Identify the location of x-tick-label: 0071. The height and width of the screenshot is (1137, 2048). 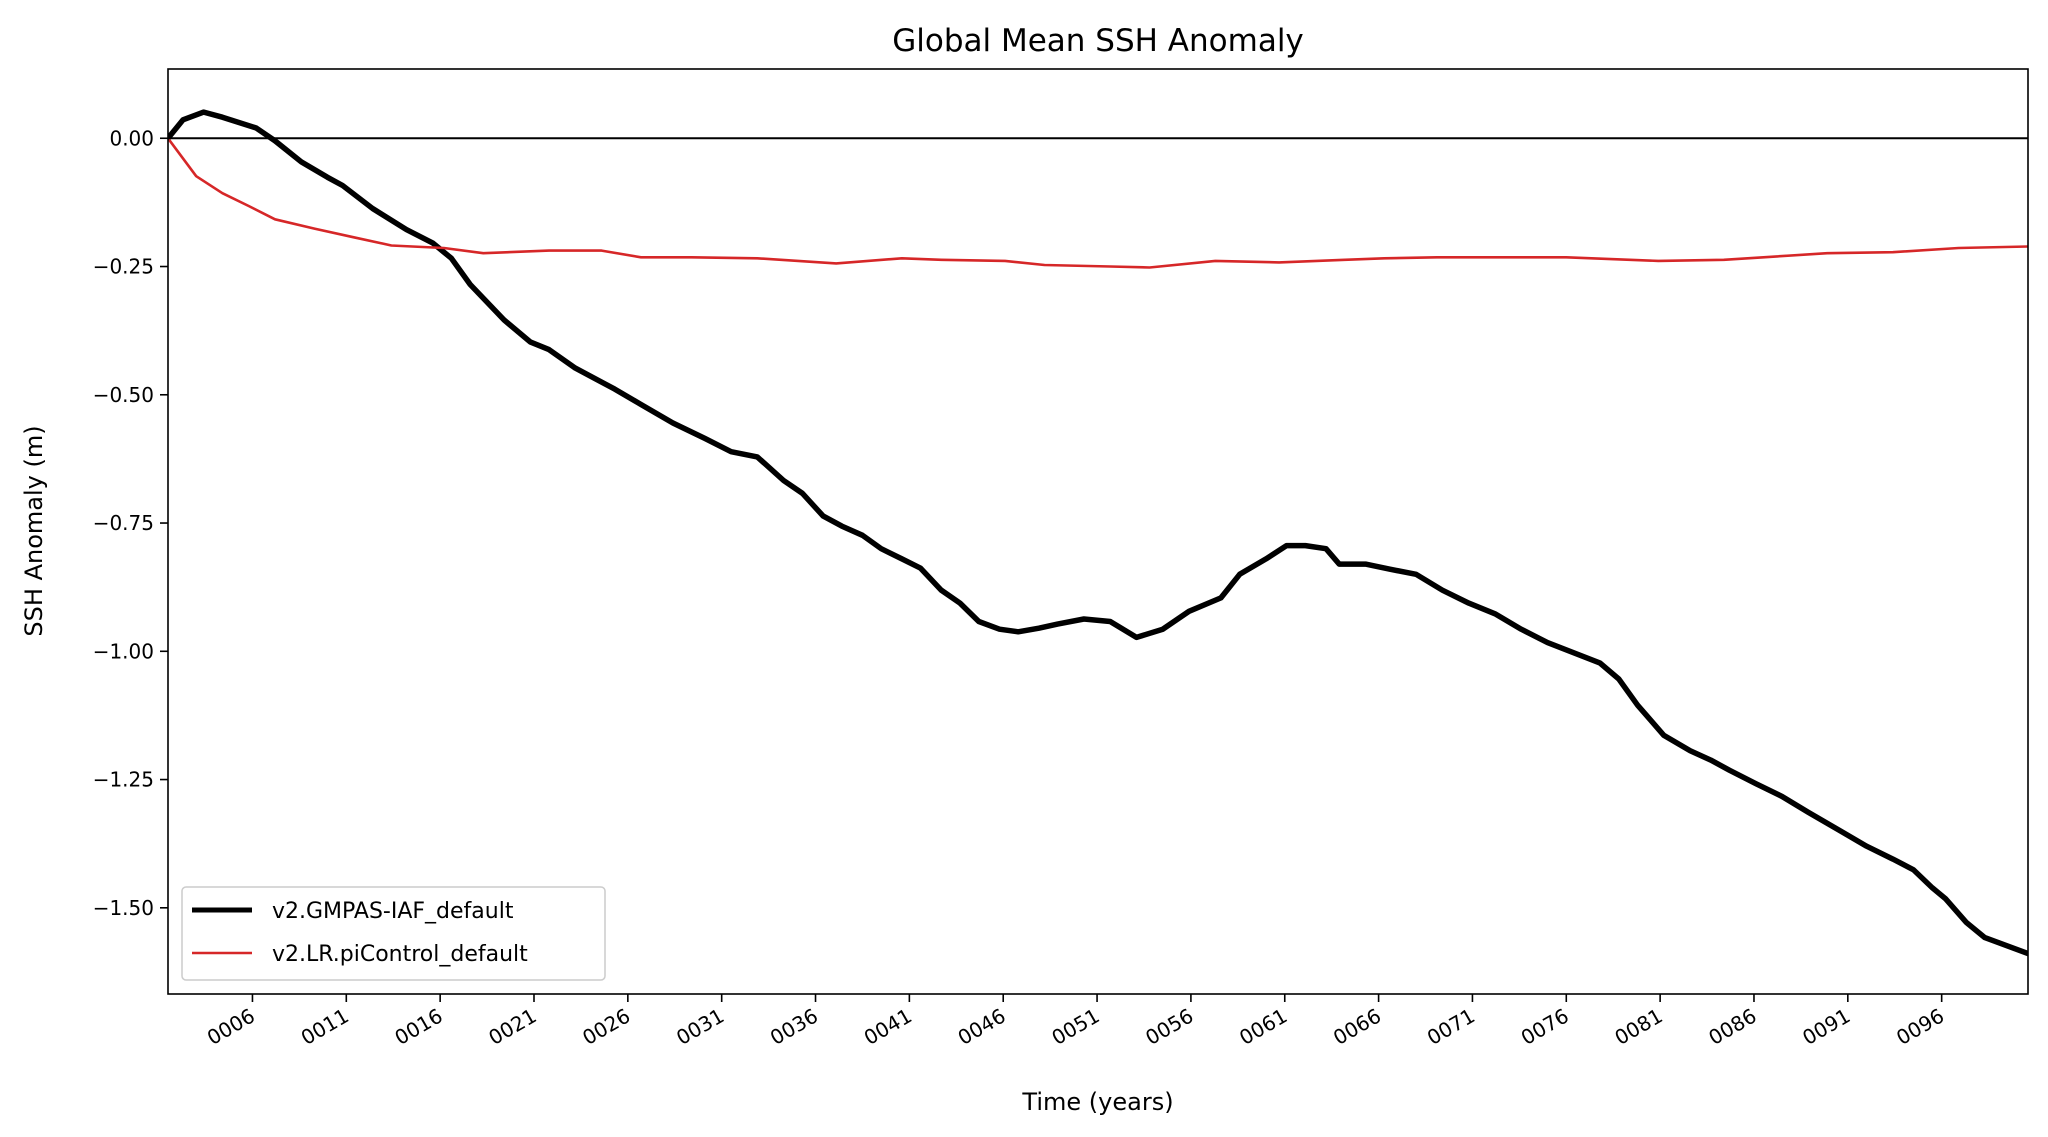
(1451, 1027).